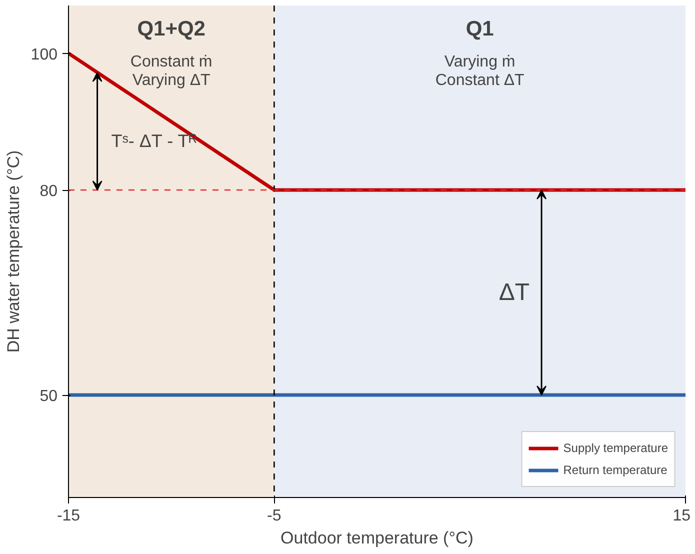 Image resolution: width=695 pixels, height=554 pixels. Describe the element at coordinates (154, 141) in the screenshot. I see `annotation: Tˢ- ΔT - Tᴿ` at that location.